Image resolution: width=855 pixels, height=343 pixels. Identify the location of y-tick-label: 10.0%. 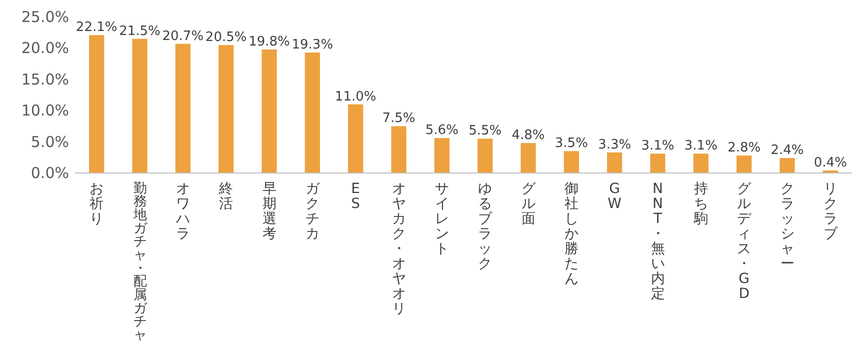
(45, 111).